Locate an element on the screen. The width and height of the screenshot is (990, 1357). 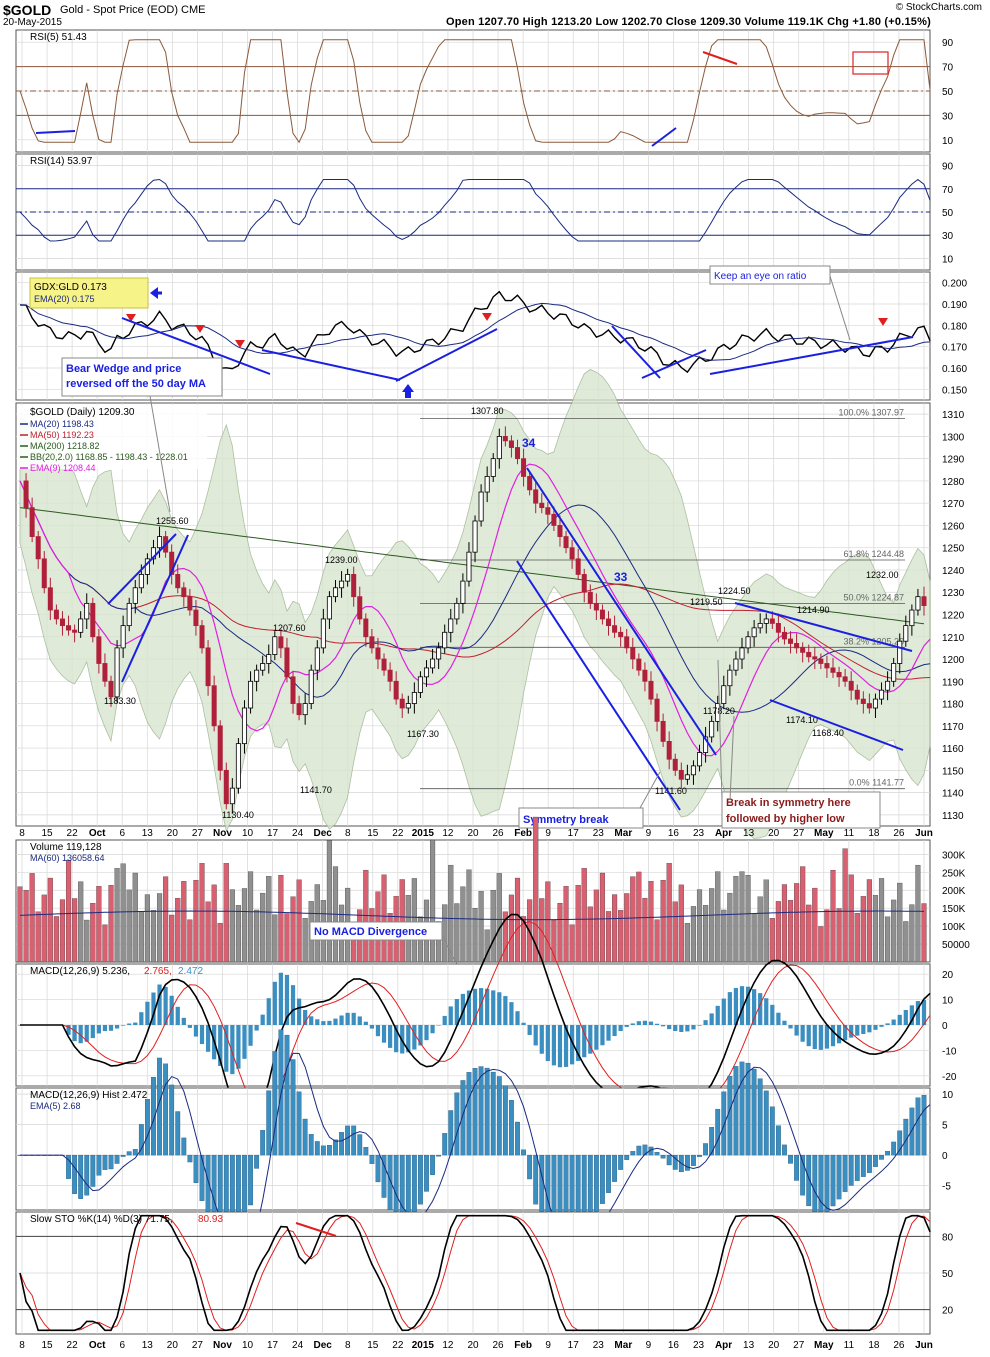
rsi5-divergence-line is located at coordinates (720, 58).